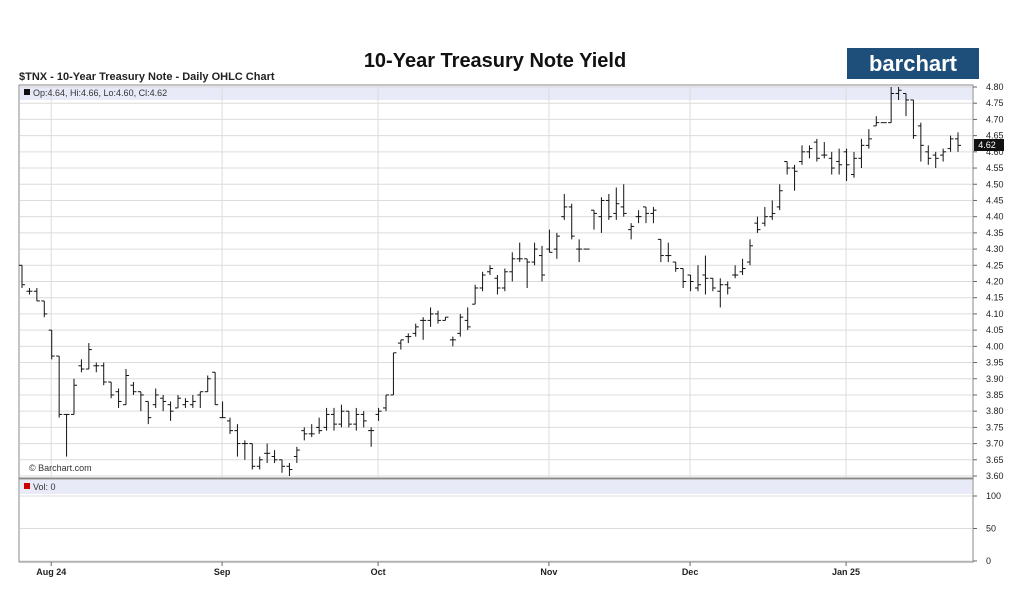  I want to click on price-tick-label: 4.60, so click(995, 152).